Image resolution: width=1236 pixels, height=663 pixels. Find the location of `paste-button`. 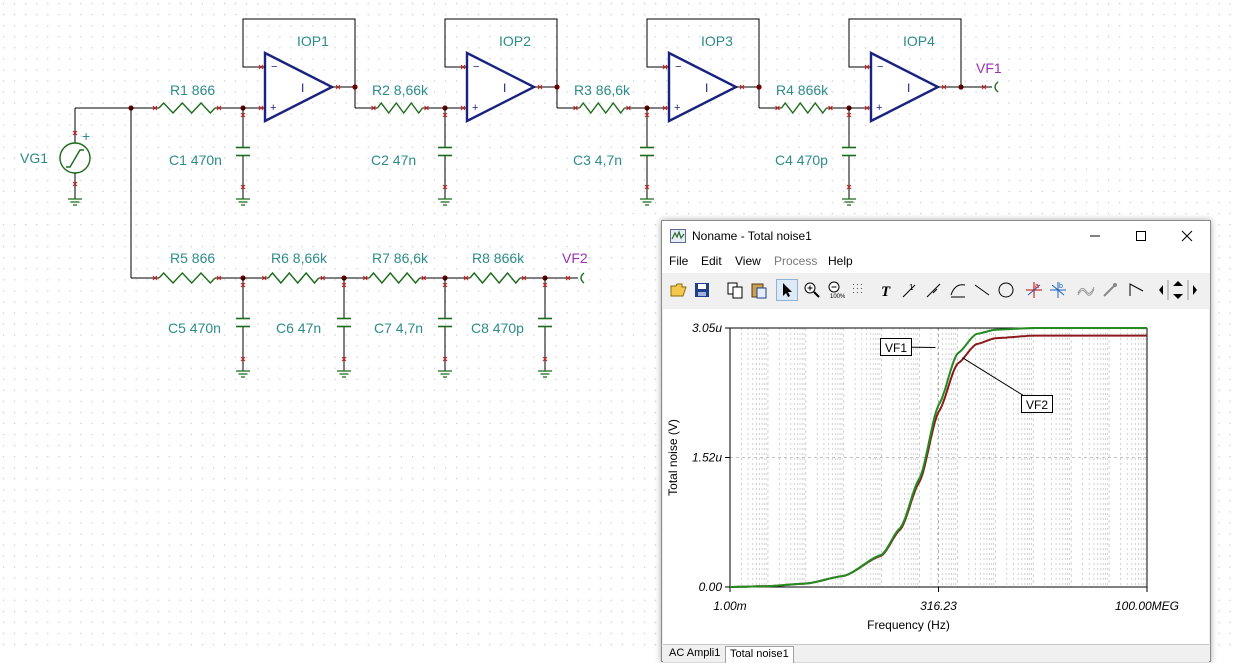

paste-button is located at coordinates (759, 290).